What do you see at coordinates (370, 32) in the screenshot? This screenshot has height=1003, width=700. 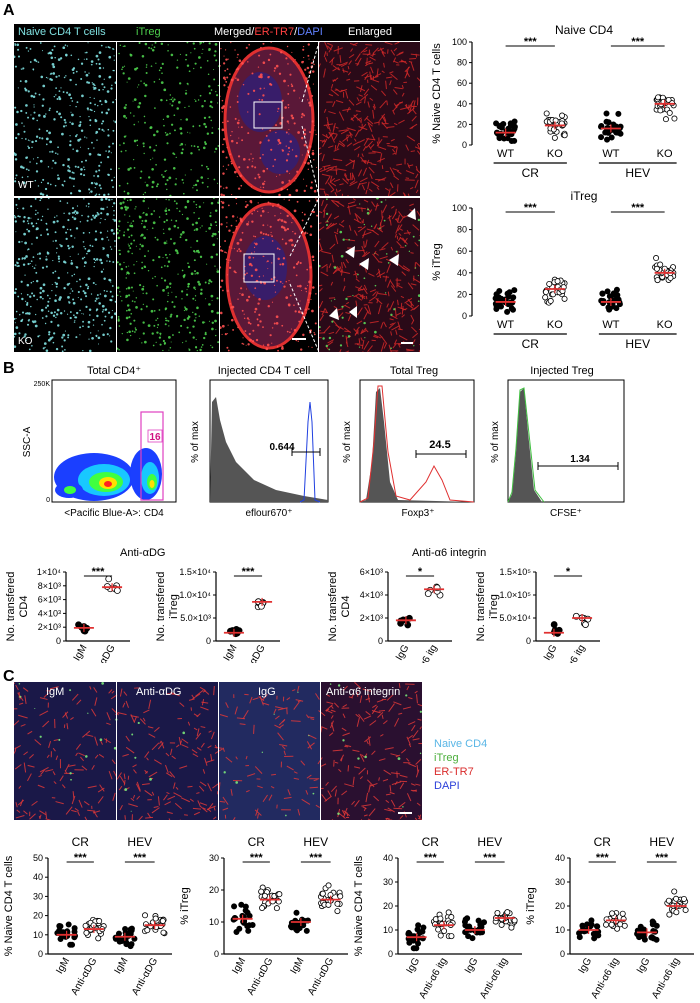 I see `header-enlarged: Enlarged` at bounding box center [370, 32].